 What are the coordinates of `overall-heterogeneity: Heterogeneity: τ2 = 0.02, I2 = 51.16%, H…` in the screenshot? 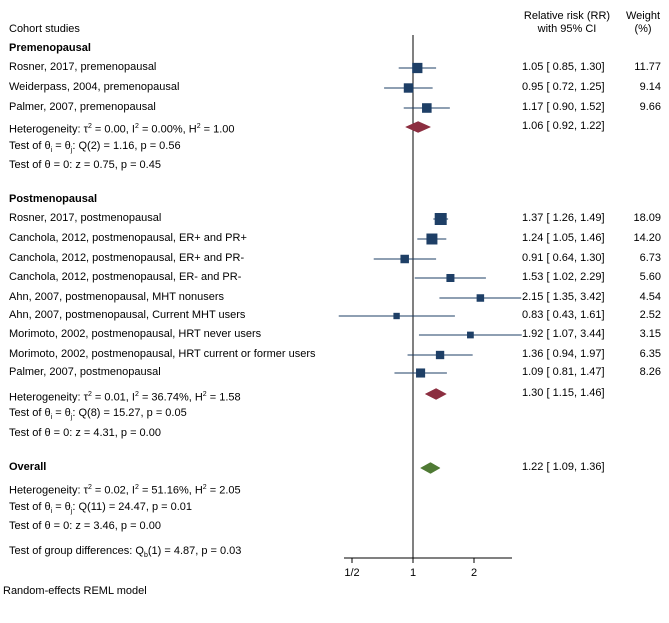 It's located at (125, 490).